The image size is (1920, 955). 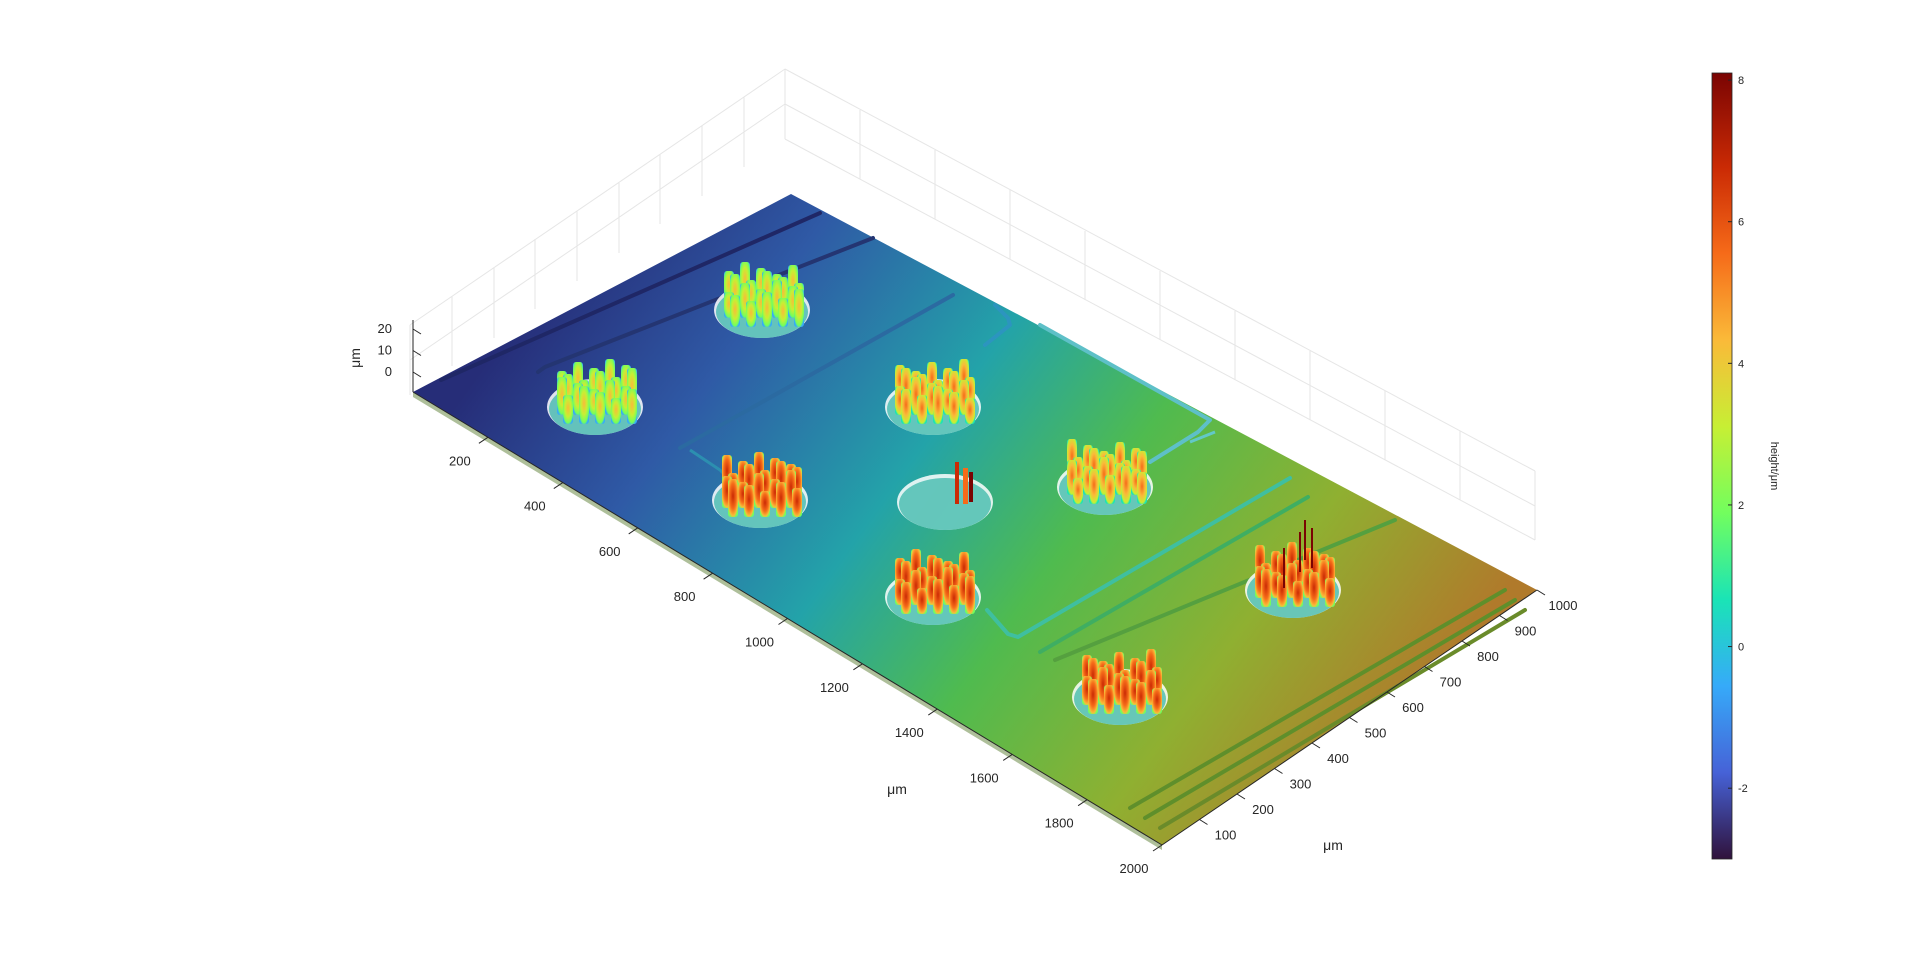 I want to click on colorbar-label: height/μm, so click(x=1774, y=466).